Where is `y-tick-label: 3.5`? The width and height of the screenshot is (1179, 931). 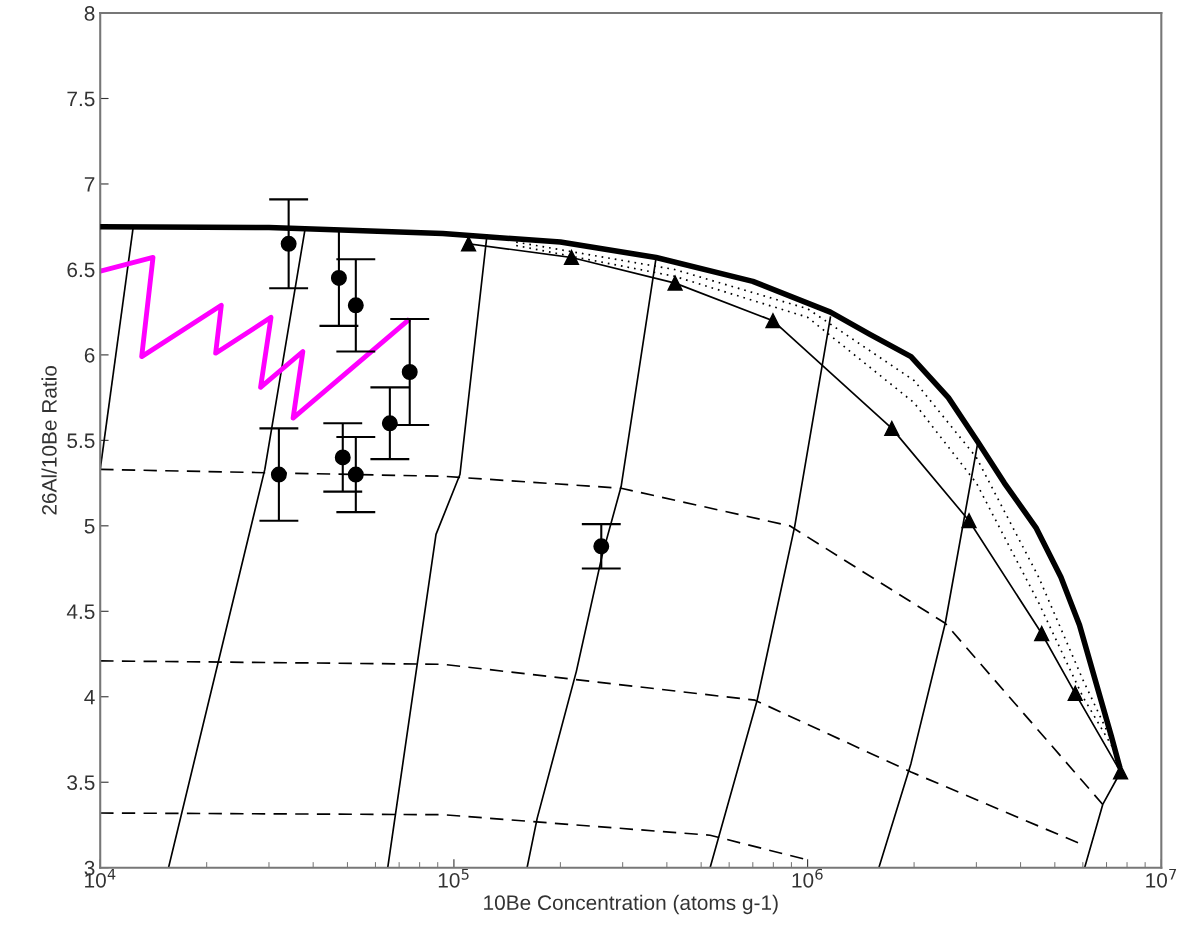 y-tick-label: 3.5 is located at coordinates (81, 782).